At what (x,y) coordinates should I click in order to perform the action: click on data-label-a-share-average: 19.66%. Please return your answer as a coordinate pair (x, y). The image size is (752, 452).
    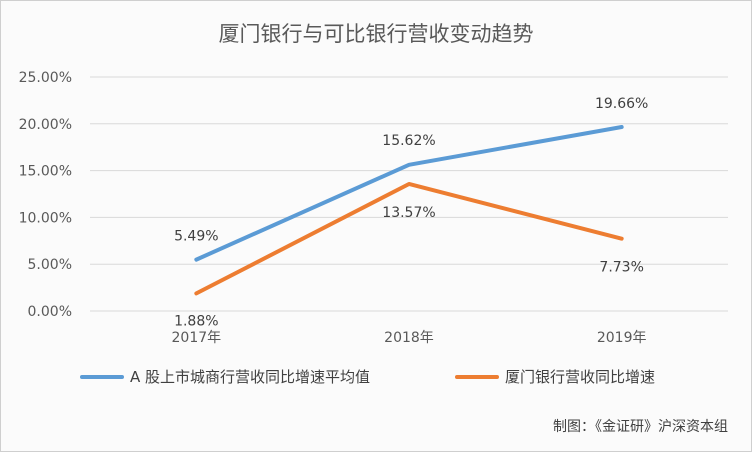
    Looking at the image, I should click on (621, 104).